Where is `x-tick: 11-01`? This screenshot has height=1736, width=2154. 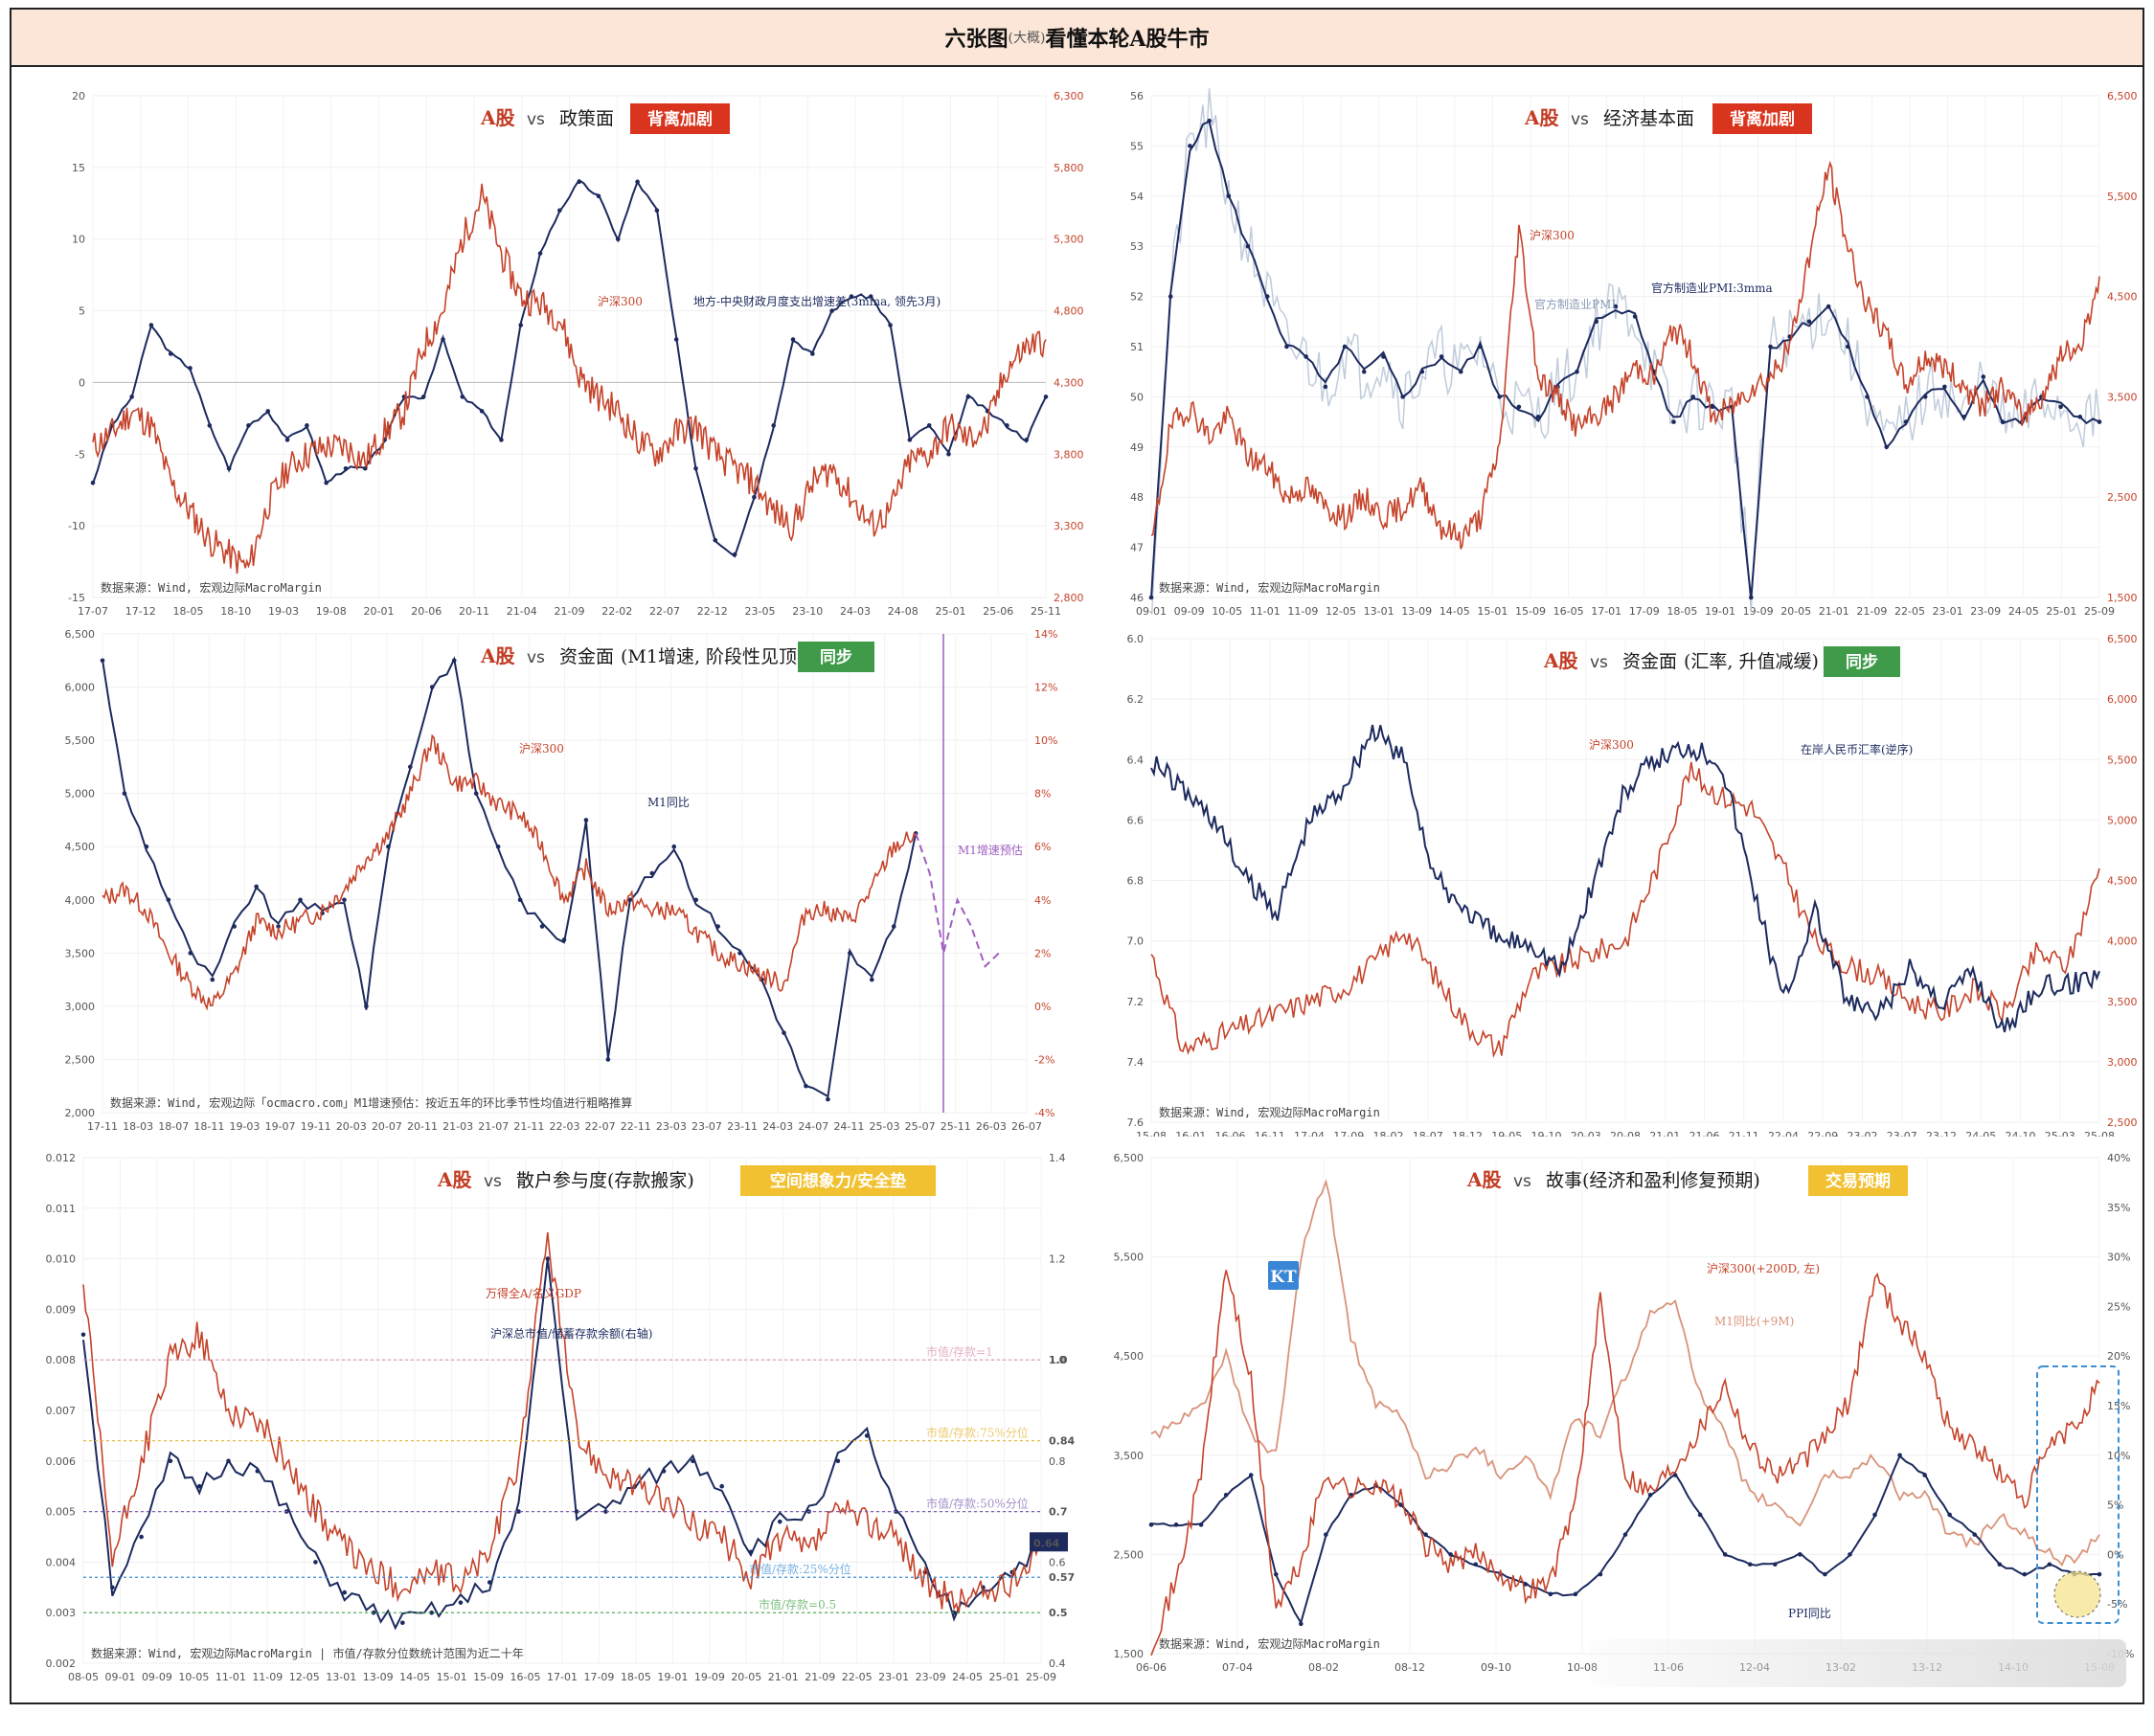
x-tick: 11-01 is located at coordinates (230, 1677).